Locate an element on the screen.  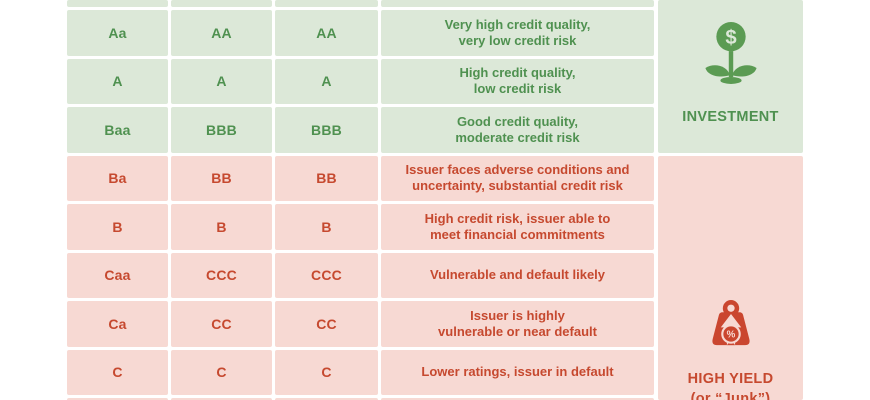
fitch-rating-cell: B is located at coordinates (326, 227).